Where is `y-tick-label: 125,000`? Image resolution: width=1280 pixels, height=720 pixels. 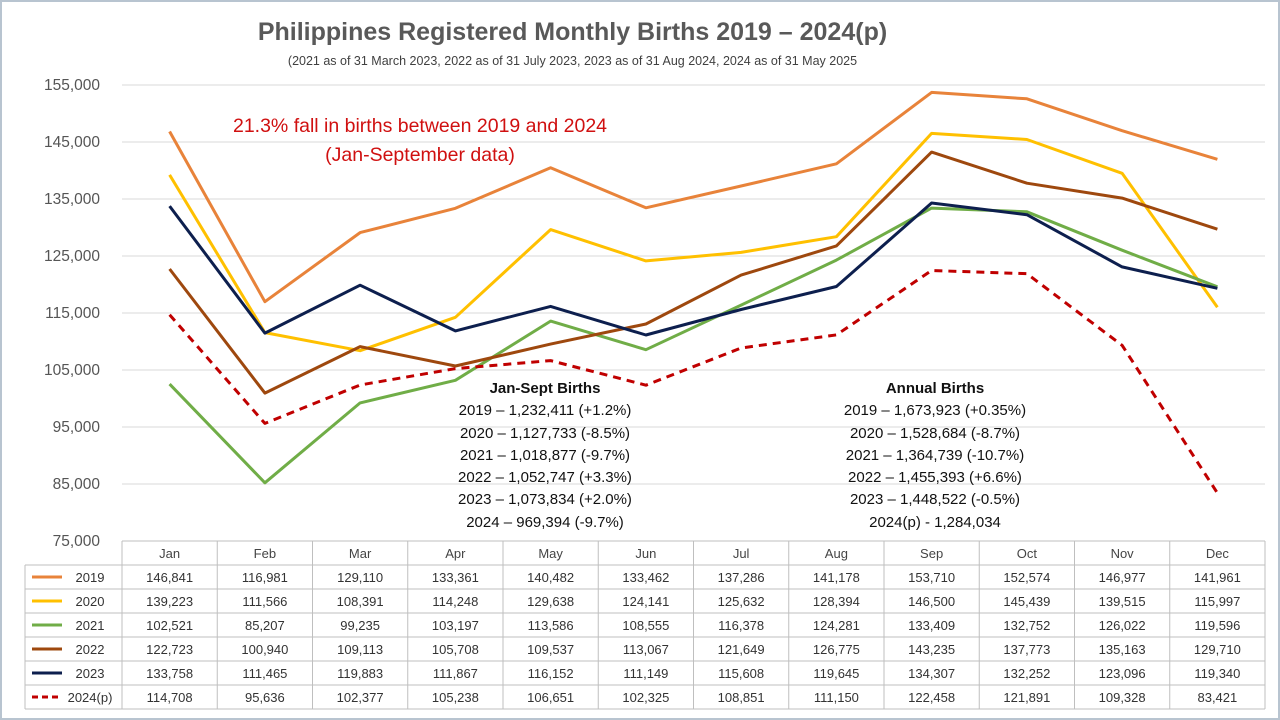
y-tick-label: 125,000 is located at coordinates (72, 256).